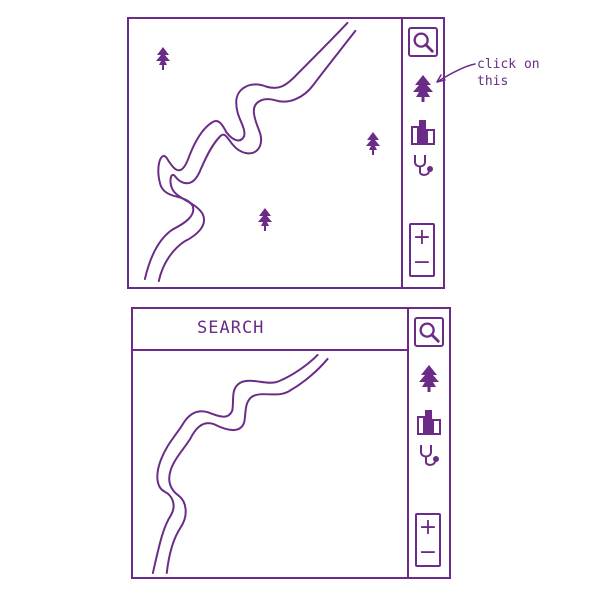 The height and width of the screenshot is (600, 600). What do you see at coordinates (508, 73) in the screenshot?
I see `annotation-note: click on this` at bounding box center [508, 73].